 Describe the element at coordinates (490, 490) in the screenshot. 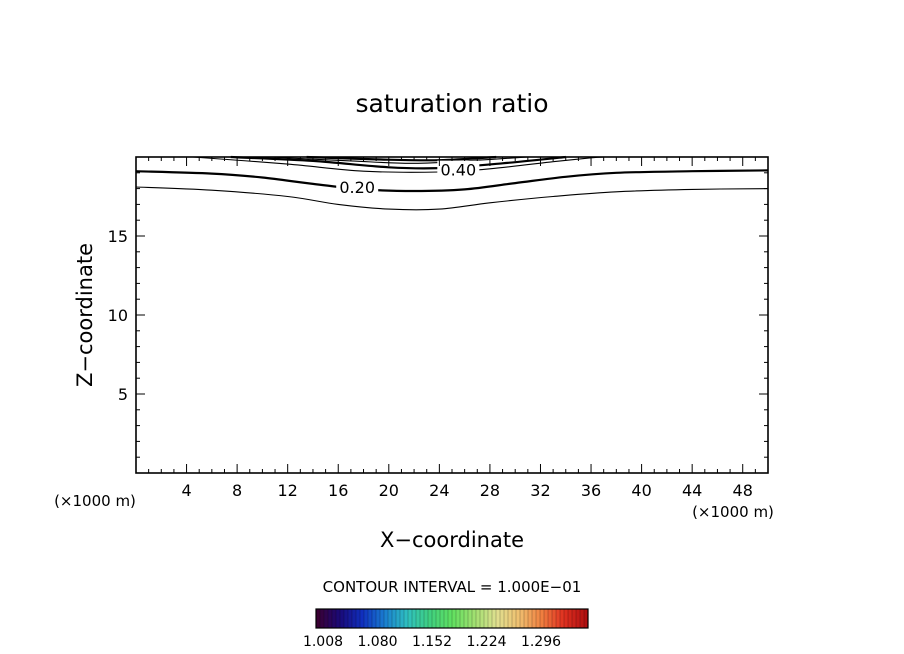

I see `x-tick-label: 28` at that location.